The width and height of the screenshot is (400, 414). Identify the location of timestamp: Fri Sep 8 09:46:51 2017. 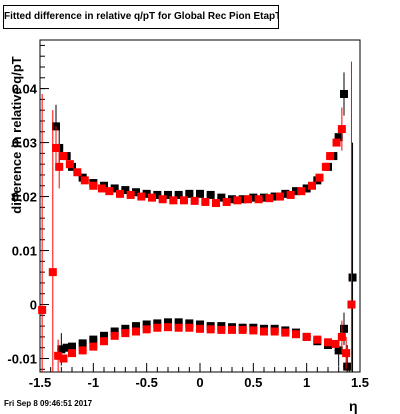
(48, 403).